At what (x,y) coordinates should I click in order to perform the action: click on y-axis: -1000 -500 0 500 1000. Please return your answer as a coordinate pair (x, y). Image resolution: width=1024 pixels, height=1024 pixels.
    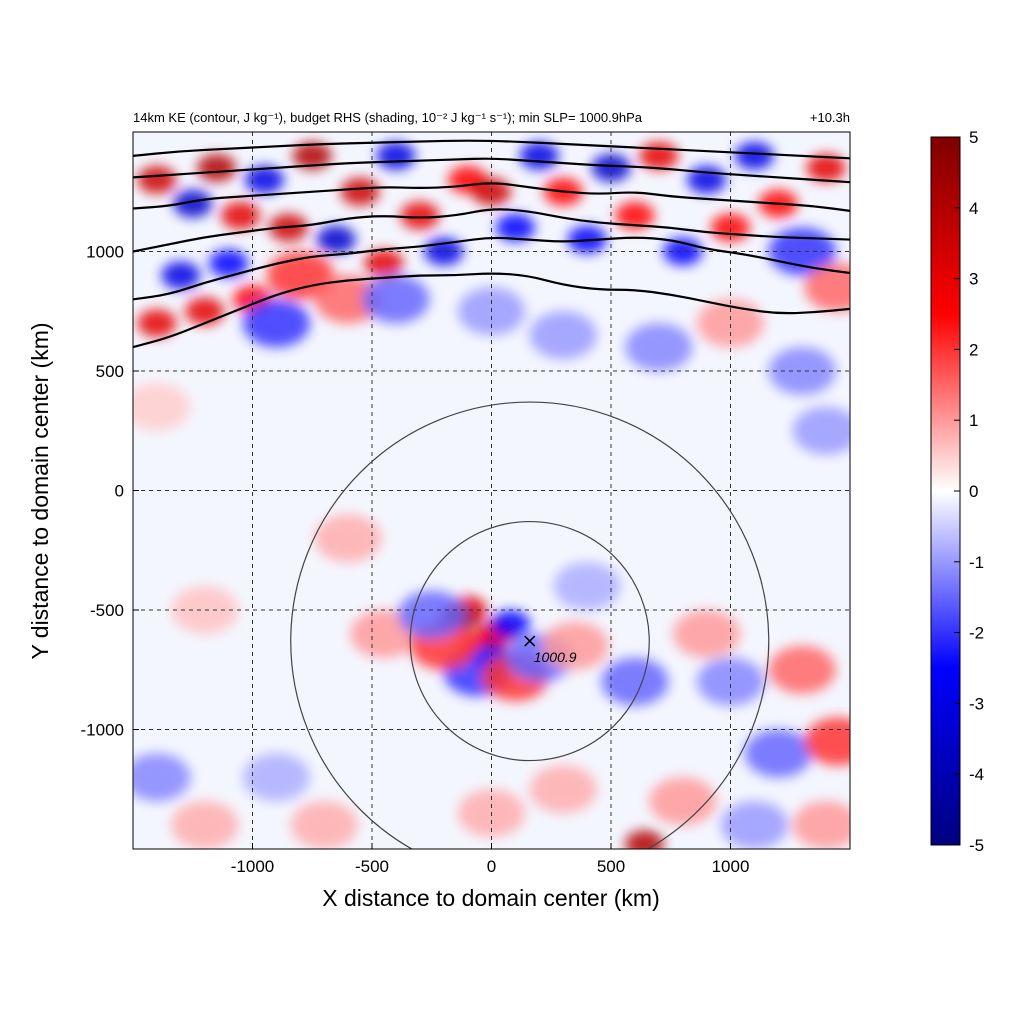
    Looking at the image, I should click on (110, 491).